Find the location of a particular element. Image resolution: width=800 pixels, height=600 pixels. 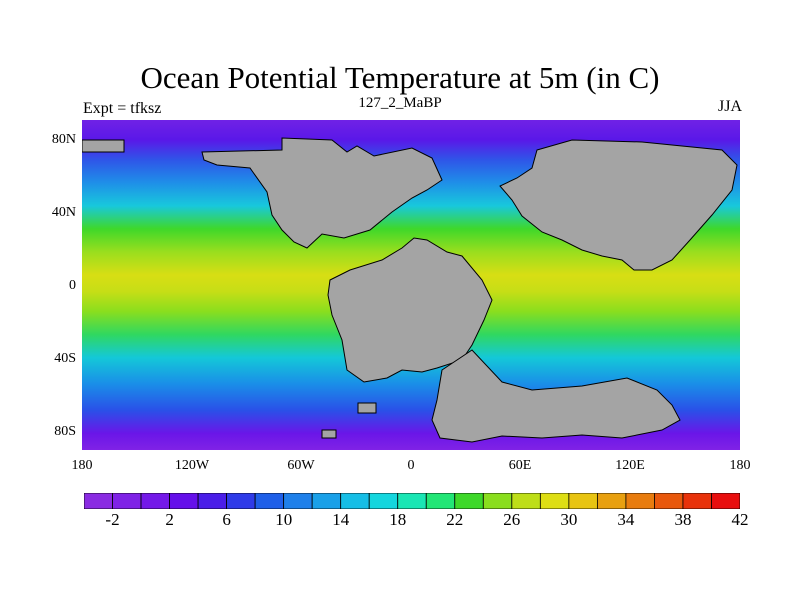

time-label: 127_2_MaBP is located at coordinates (400, 103).